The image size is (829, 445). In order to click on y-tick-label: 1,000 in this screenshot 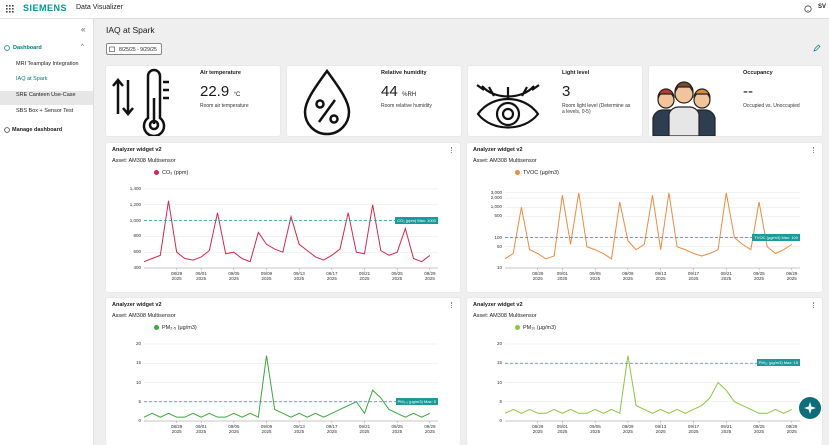, I will do `click(135, 220)`.